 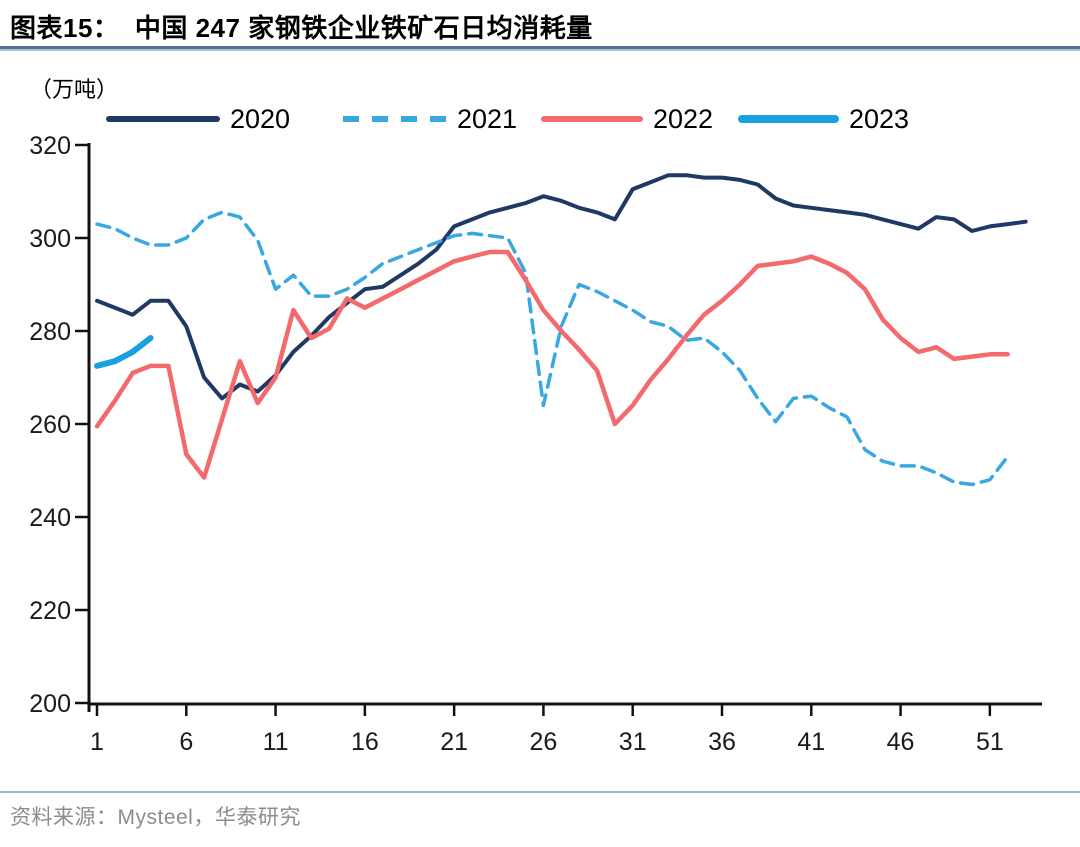 I want to click on legend-label-2020: 2020, so click(x=260, y=119).